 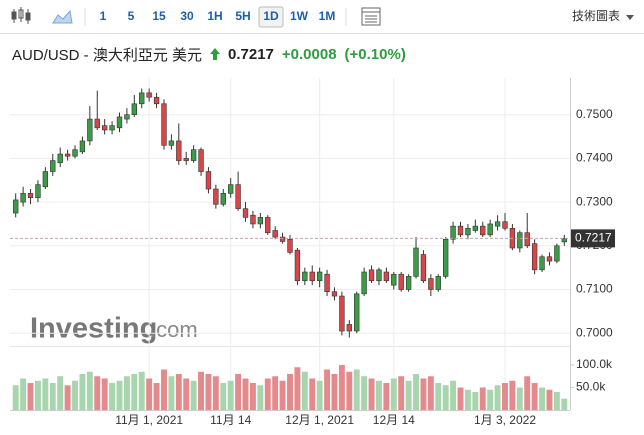 What do you see at coordinates (131, 16) in the screenshot?
I see `interval-button: 5` at bounding box center [131, 16].